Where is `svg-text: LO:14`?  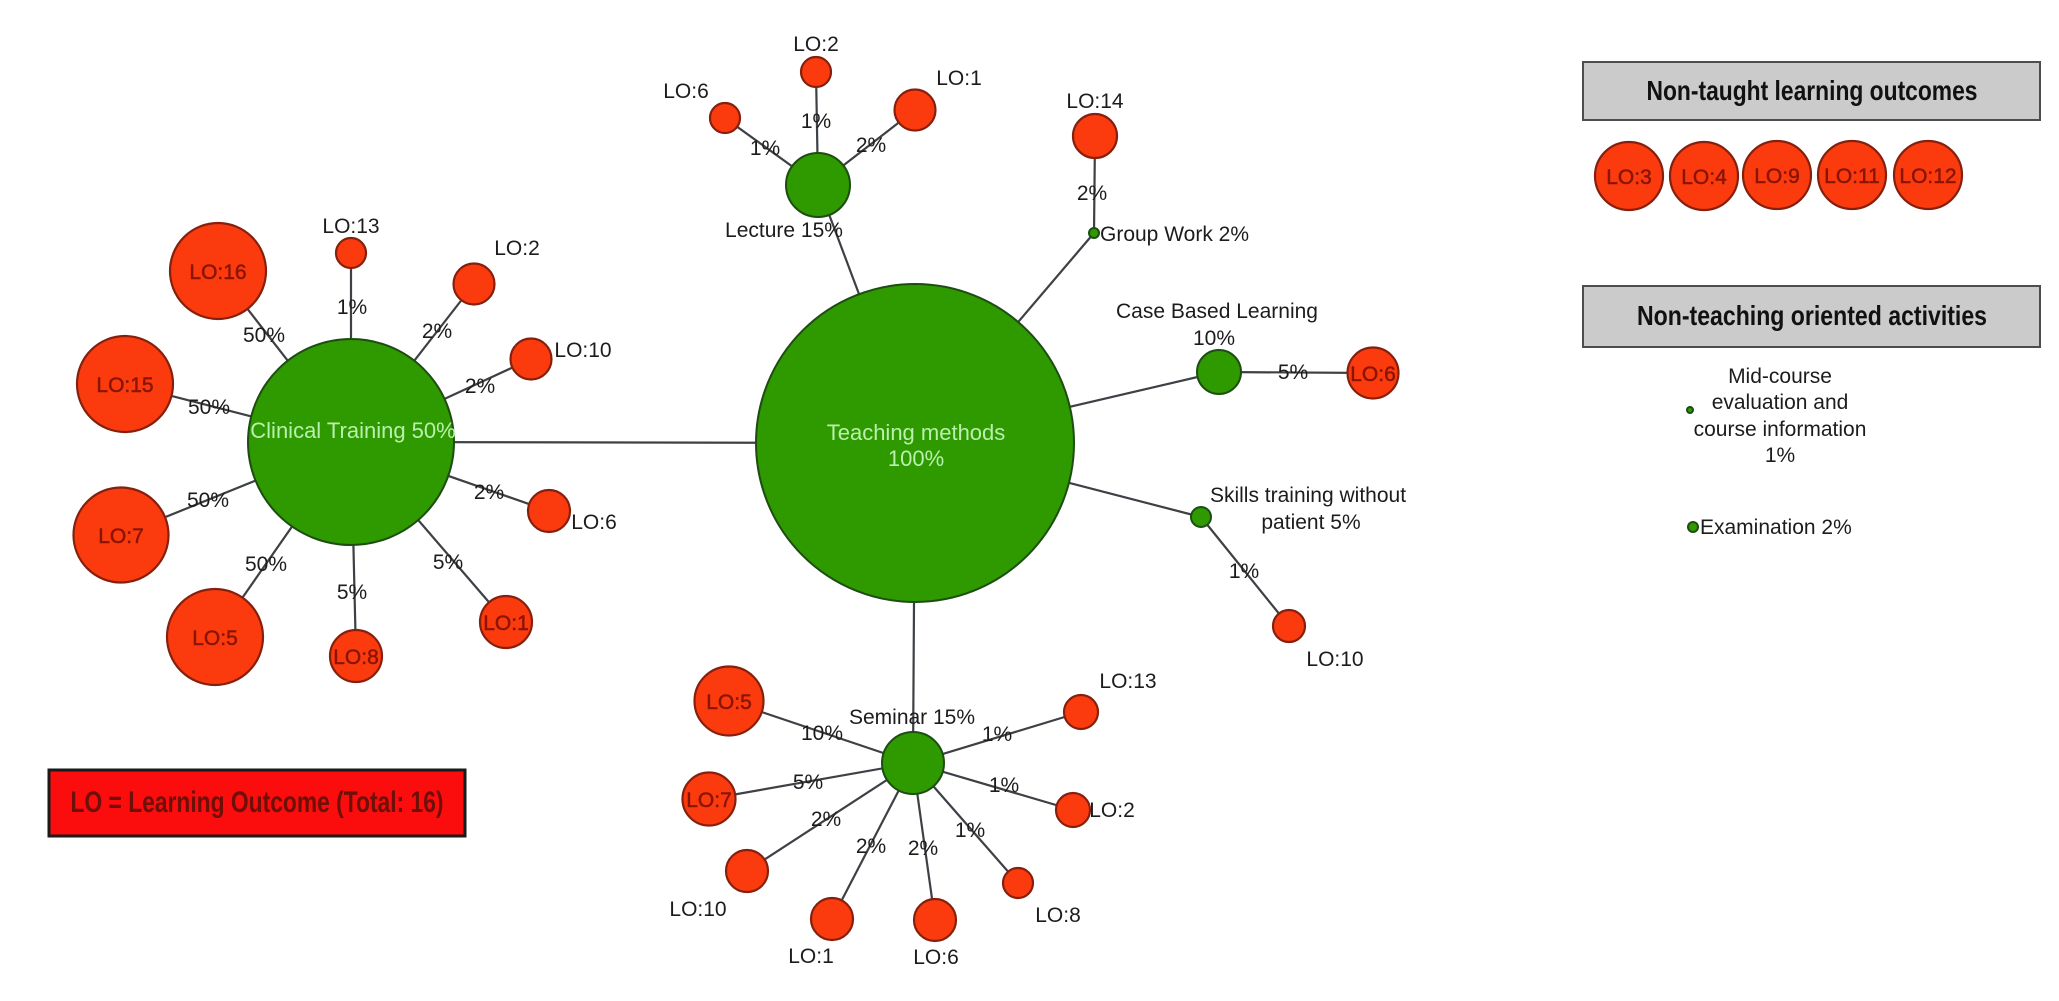 svg-text: LO:14 is located at coordinates (1095, 101).